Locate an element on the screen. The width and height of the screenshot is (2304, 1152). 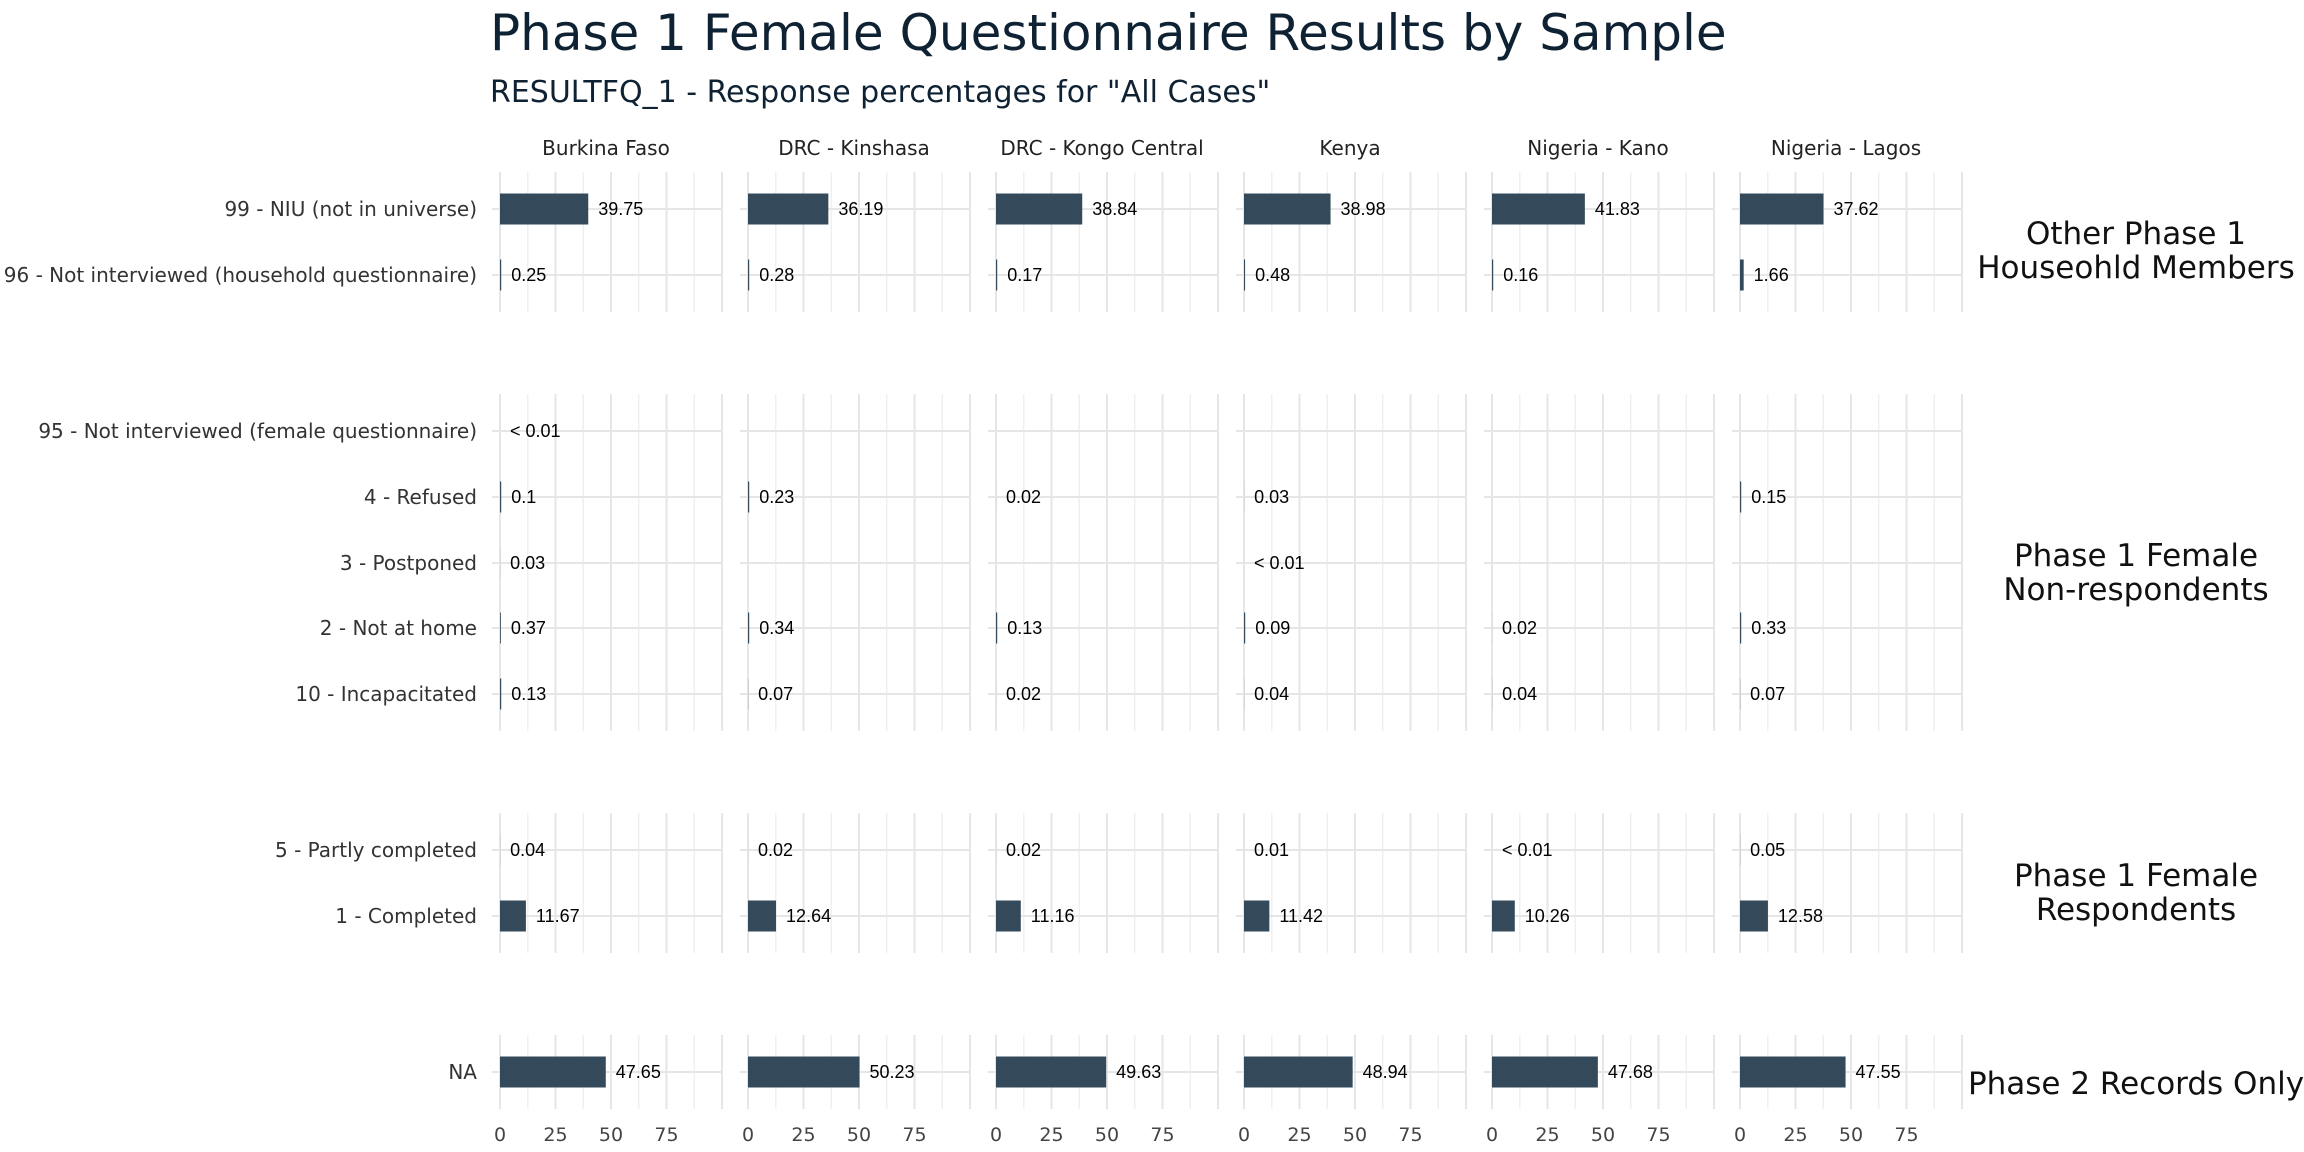
data-label: 0.1 is located at coordinates (523, 497).